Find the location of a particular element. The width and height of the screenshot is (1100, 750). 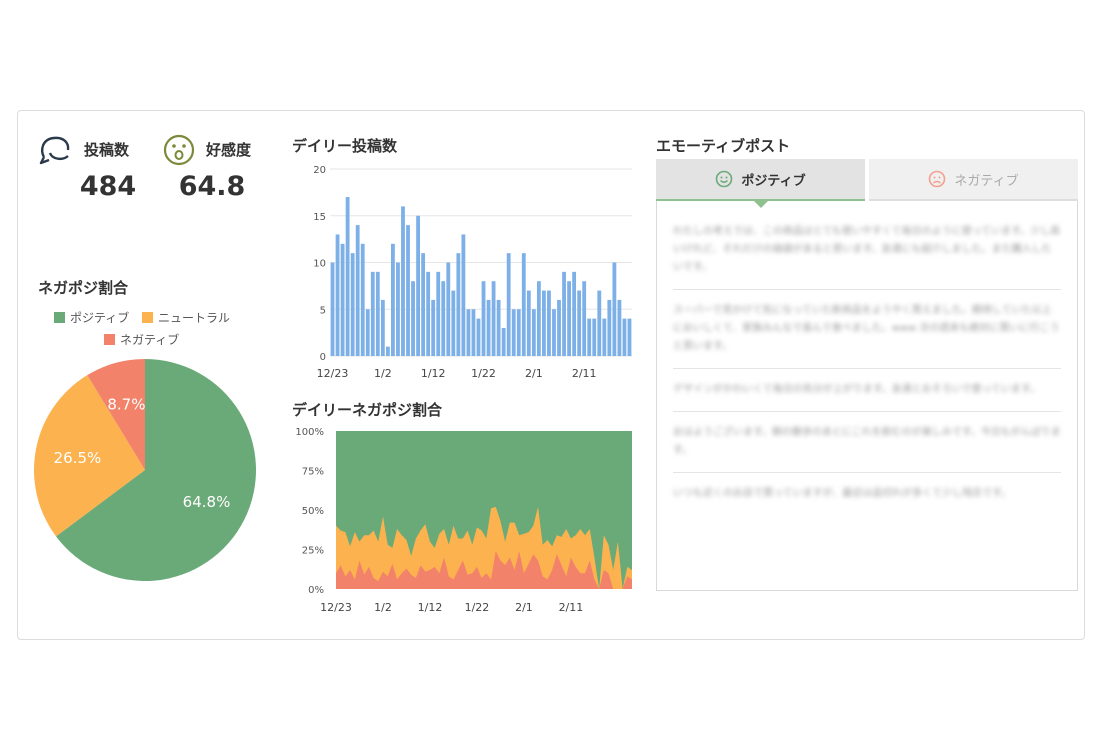

legend-label-neutral: ニュートラル is located at coordinates (194, 318).